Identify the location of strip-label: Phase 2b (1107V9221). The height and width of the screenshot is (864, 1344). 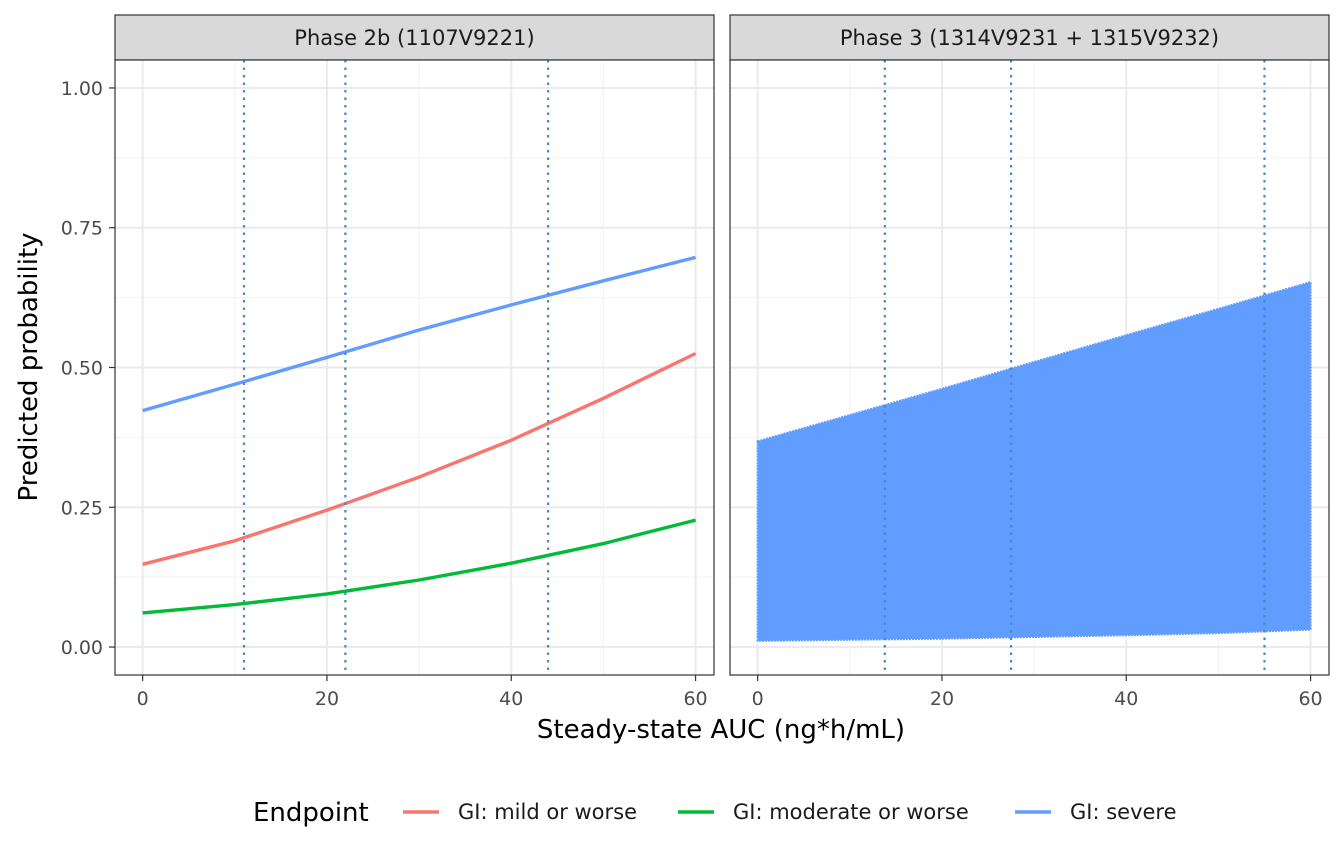
(414, 38).